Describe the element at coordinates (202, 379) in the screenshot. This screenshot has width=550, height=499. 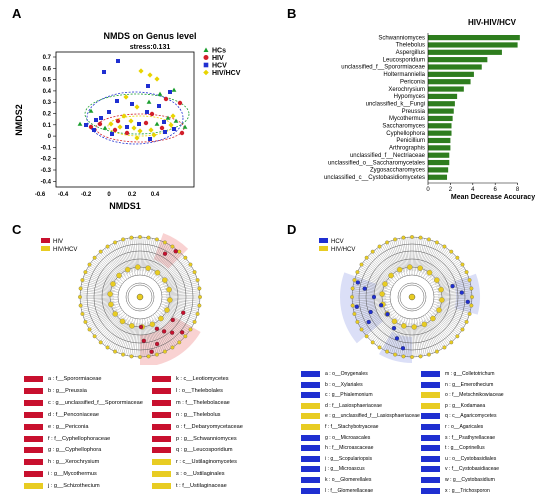
I see `taxon-label: k : c__Leotiomycetes` at that location.